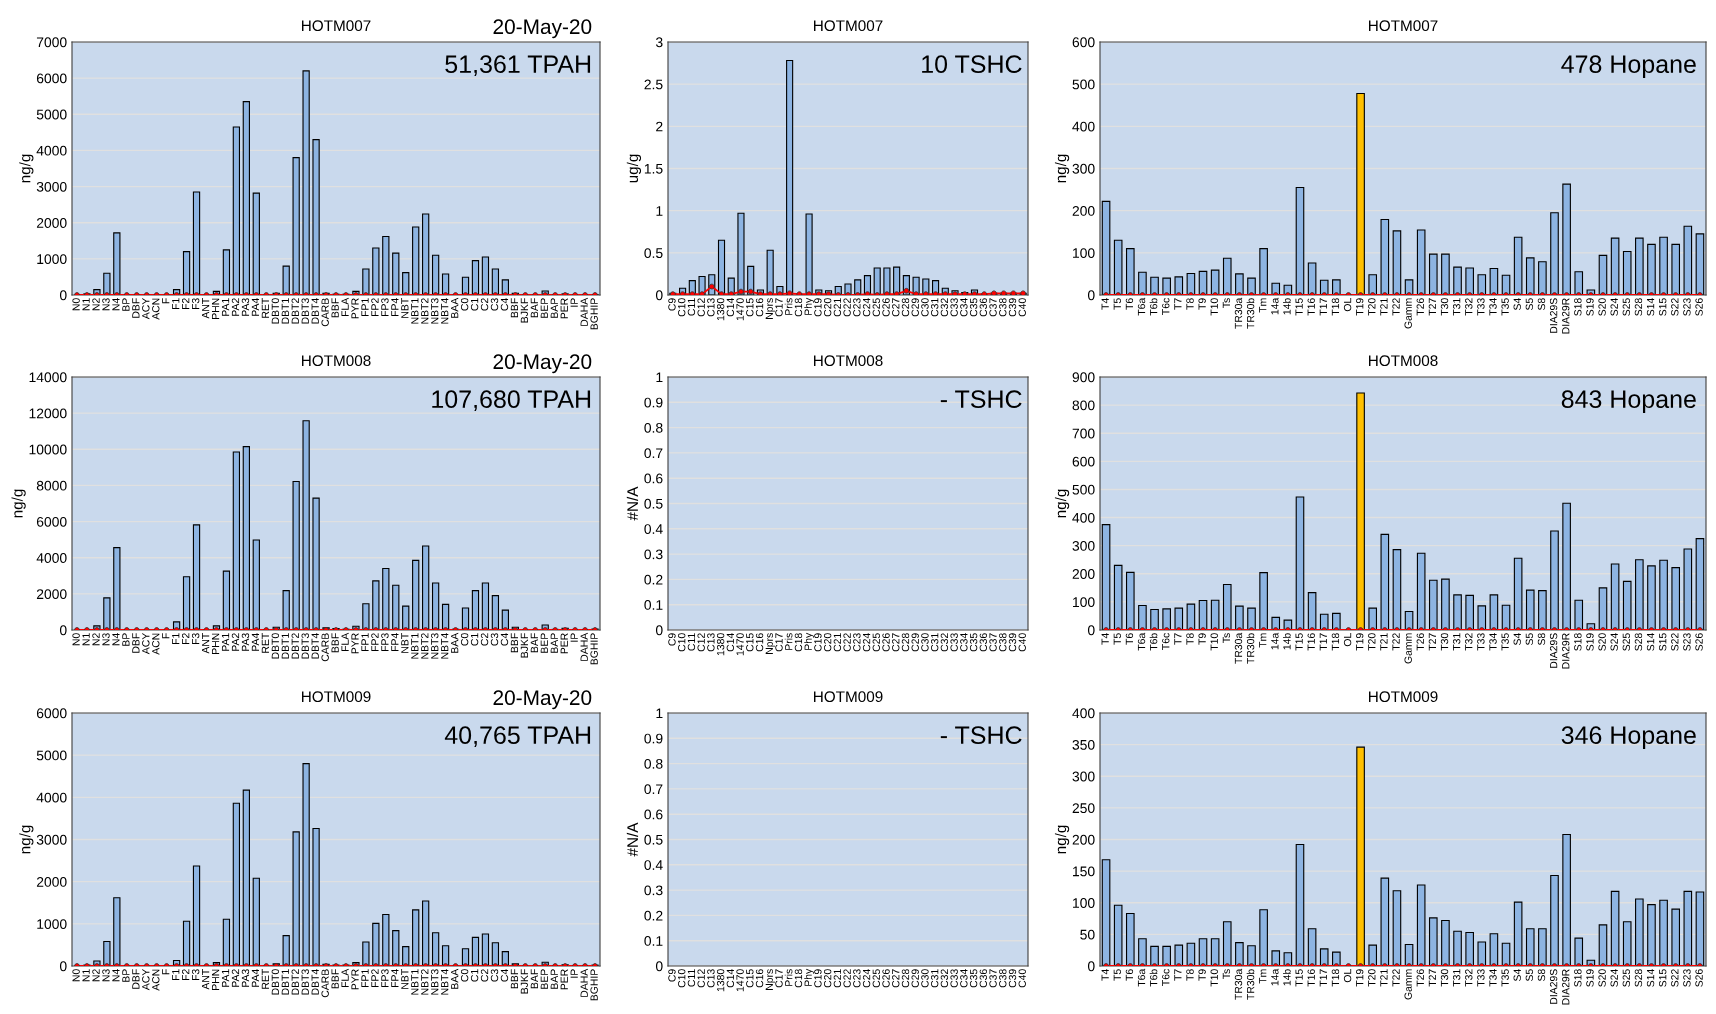  Describe the element at coordinates (76, 304) in the screenshot. I see `x-tick-label: N0` at that location.